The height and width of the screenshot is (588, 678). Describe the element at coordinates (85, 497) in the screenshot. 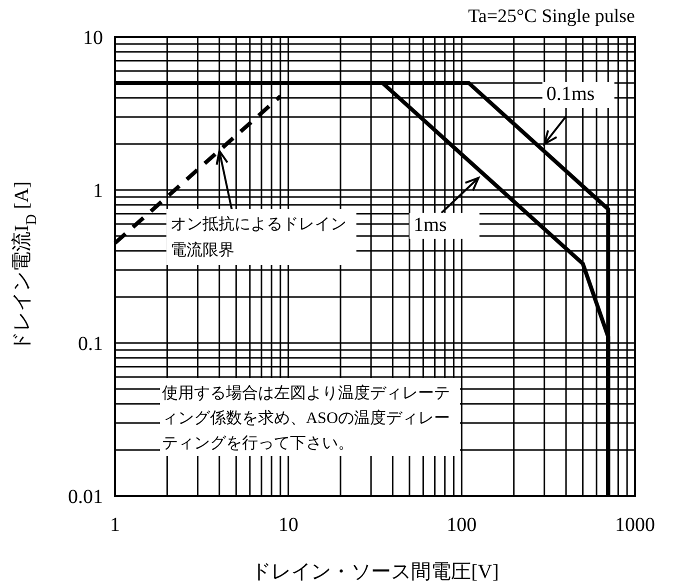

I see `y-tick-label: 0.01` at that location.